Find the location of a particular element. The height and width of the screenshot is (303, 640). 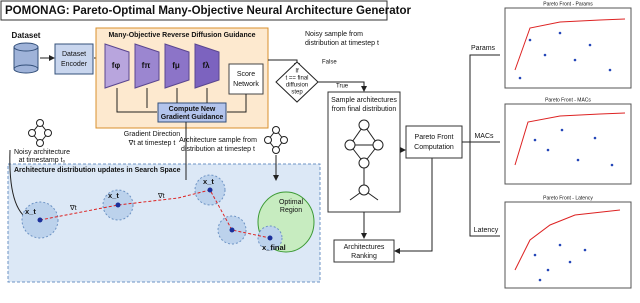

note: Noisy sample from is located at coordinates (334, 34).